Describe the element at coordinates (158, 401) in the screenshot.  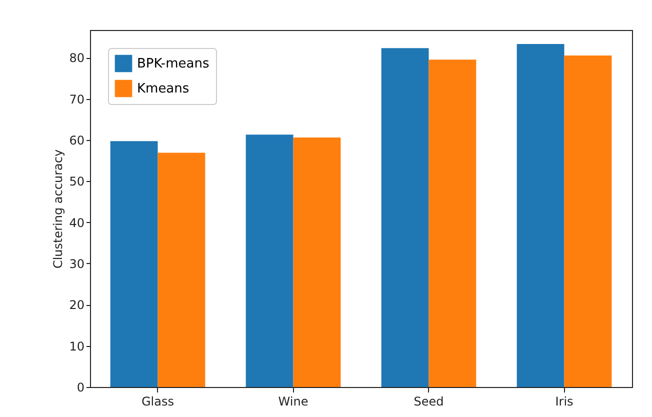
I see `x-tick-label: Glass` at that location.